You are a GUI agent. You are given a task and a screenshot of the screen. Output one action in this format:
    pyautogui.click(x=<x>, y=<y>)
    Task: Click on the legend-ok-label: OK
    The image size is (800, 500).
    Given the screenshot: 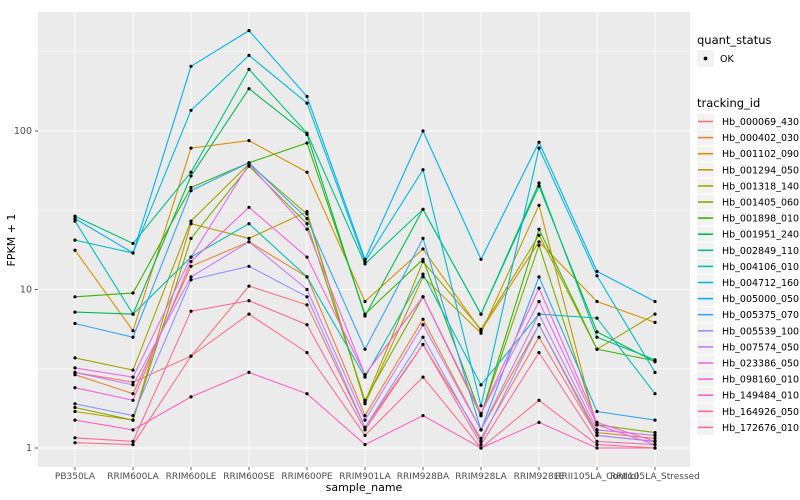 What is the action you would take?
    pyautogui.click(x=727, y=59)
    